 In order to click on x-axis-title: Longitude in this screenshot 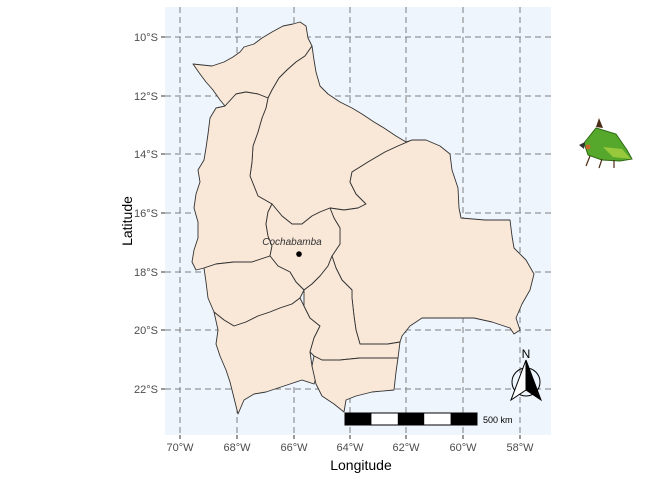, I will do `click(361, 465)`.